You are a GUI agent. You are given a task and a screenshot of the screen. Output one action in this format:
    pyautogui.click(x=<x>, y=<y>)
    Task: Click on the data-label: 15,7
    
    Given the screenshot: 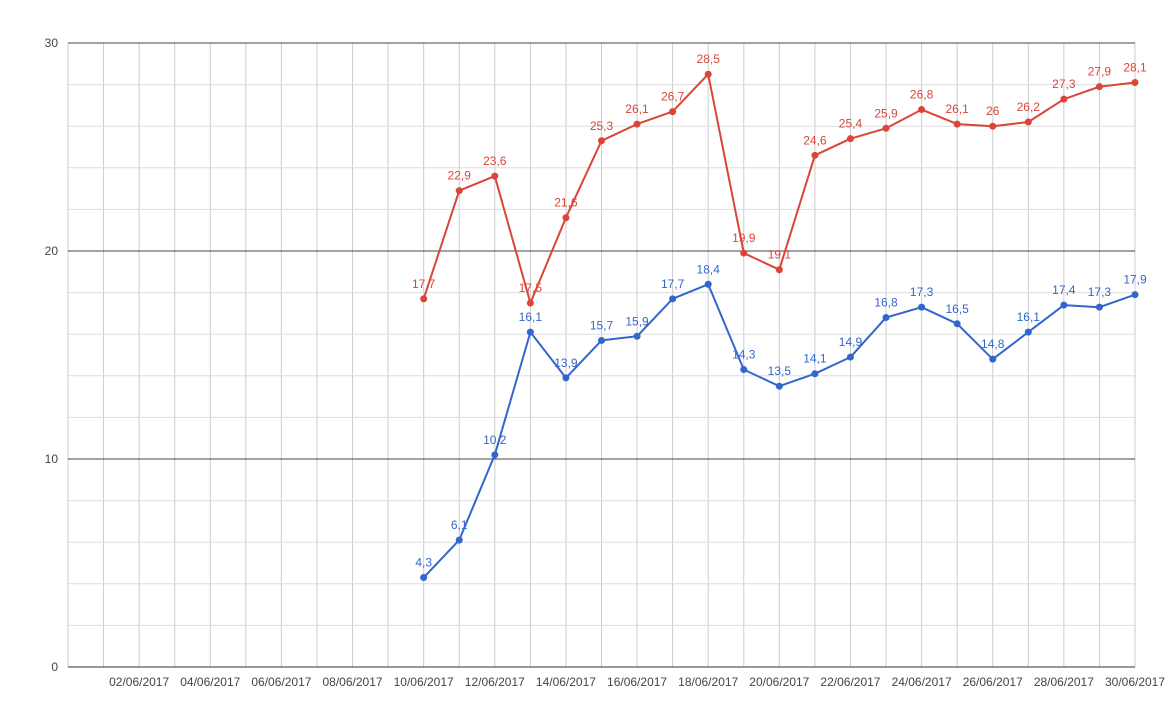 What is the action you would take?
    pyautogui.click(x=602, y=325)
    